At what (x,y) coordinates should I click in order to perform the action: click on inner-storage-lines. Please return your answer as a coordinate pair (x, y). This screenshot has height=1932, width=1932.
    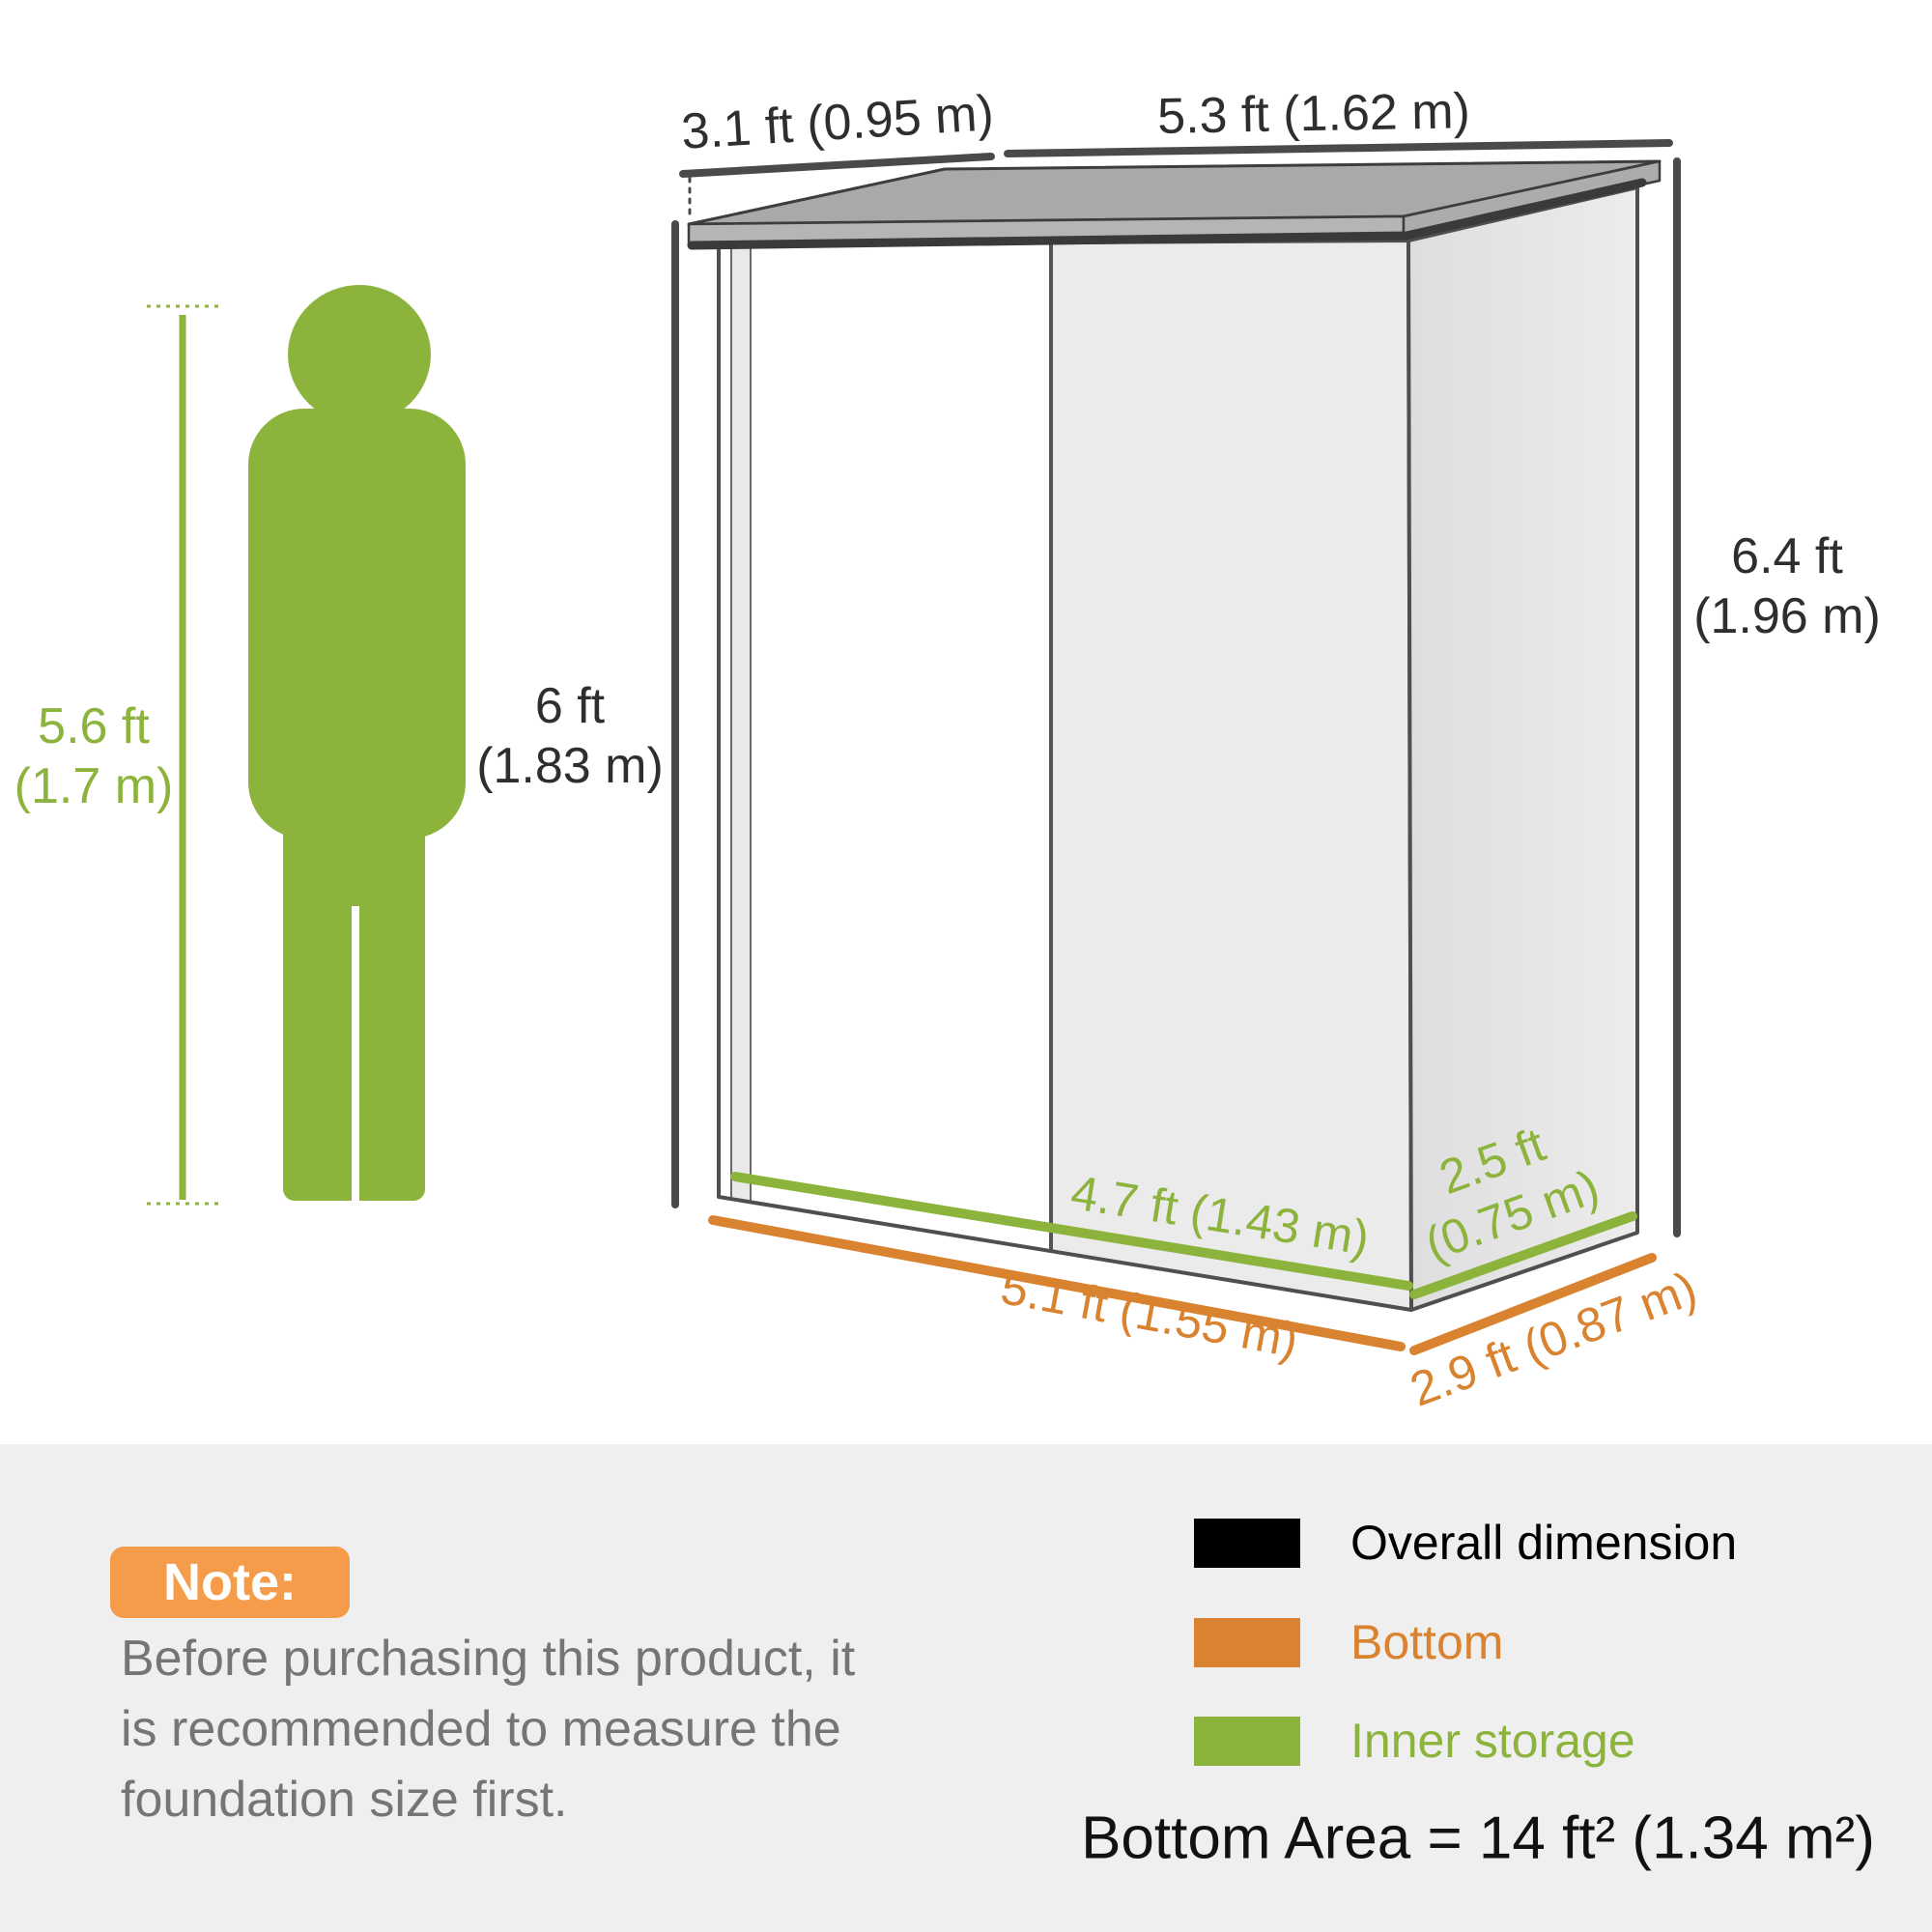
    Looking at the image, I should click on (1183, 1235).